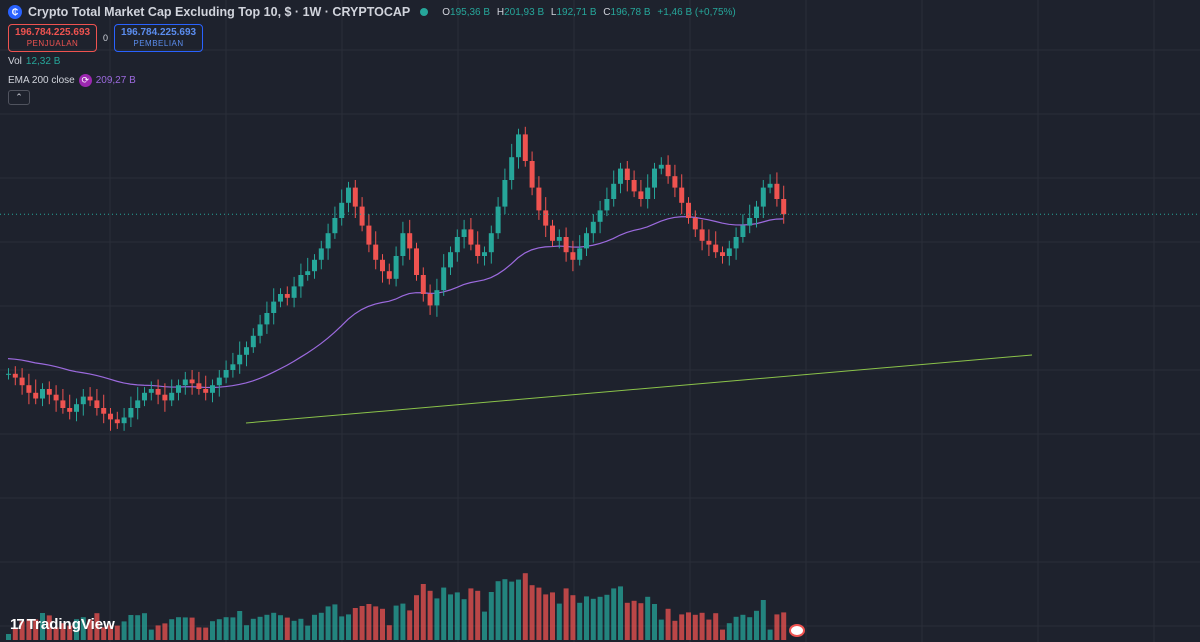 The width and height of the screenshot is (1200, 642). What do you see at coordinates (19, 97) in the screenshot?
I see `collapse-legend-button: ⌃` at bounding box center [19, 97].